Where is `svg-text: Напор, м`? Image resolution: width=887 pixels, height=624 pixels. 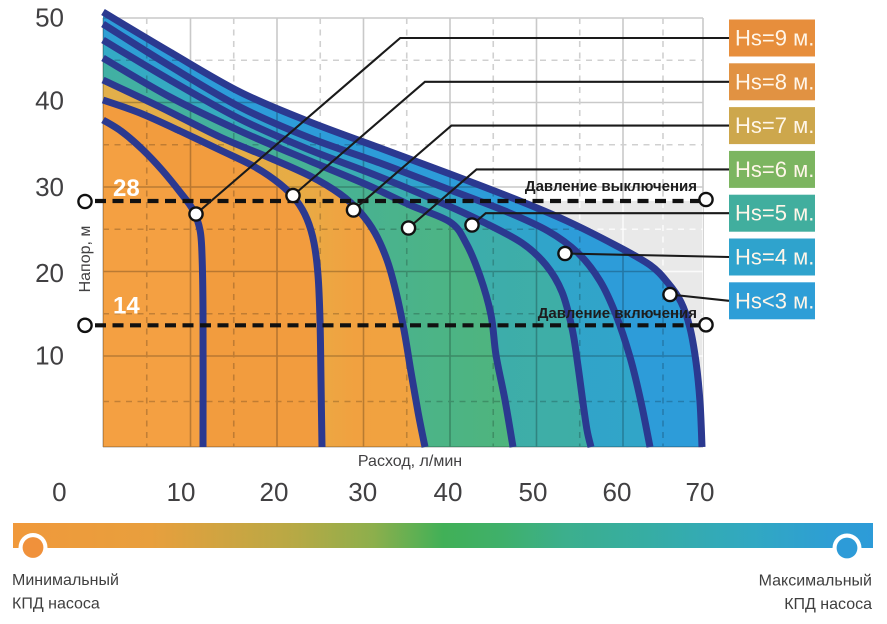
svg-text: Напор, м is located at coordinates (85, 259).